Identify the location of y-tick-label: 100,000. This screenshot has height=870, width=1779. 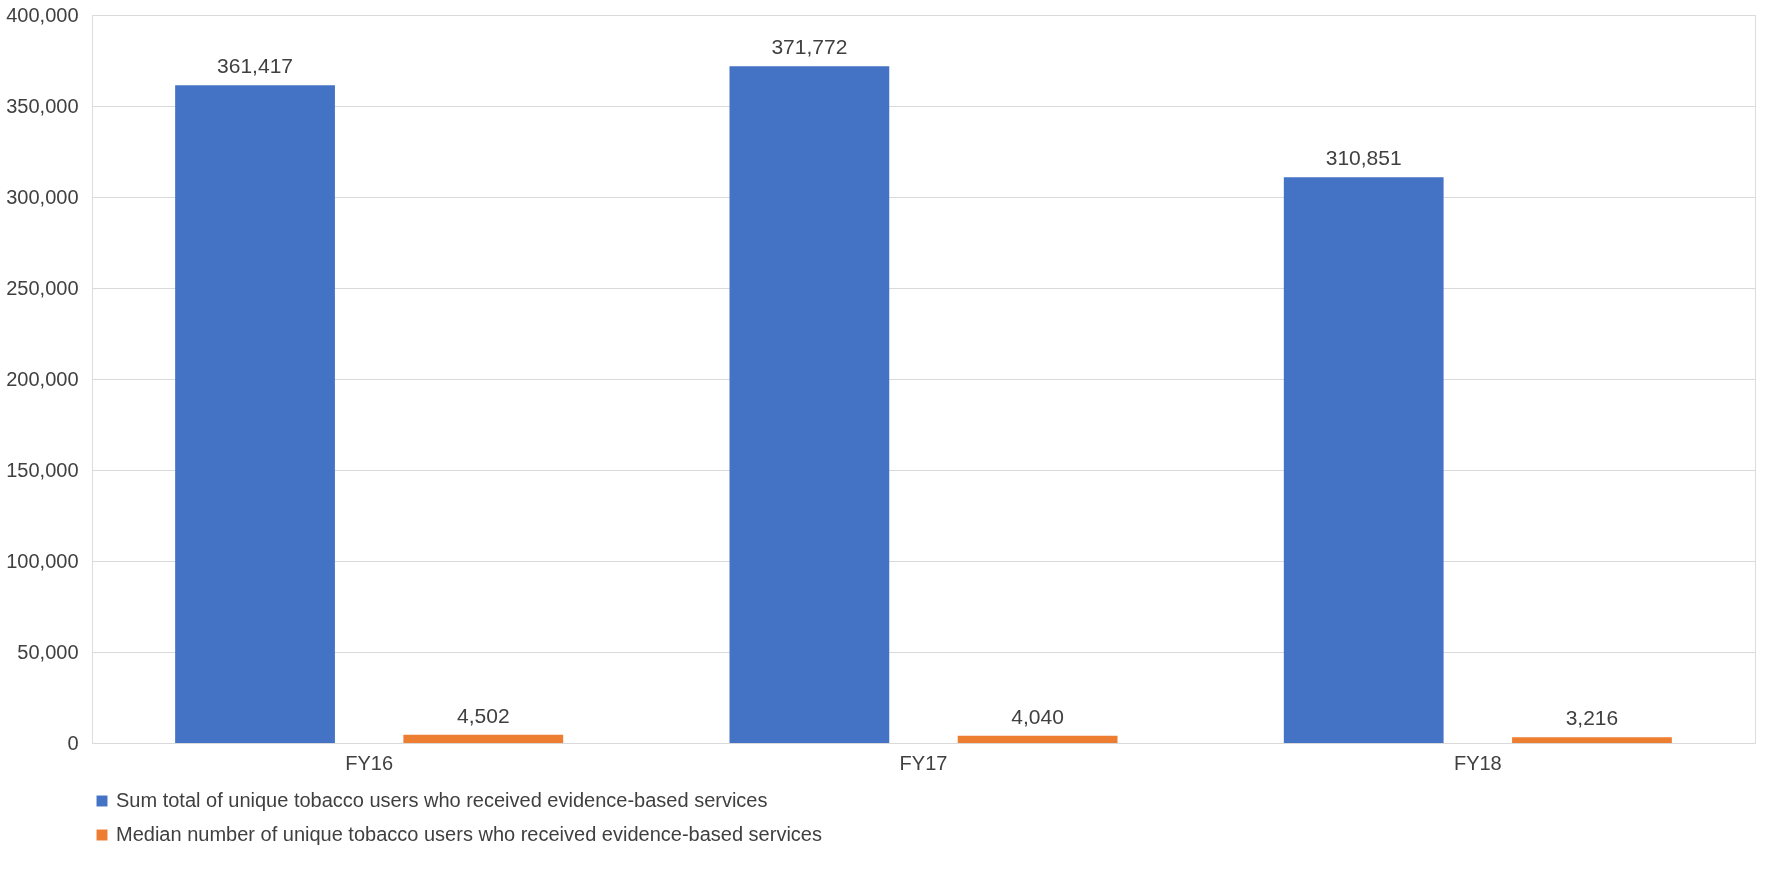
(42, 560).